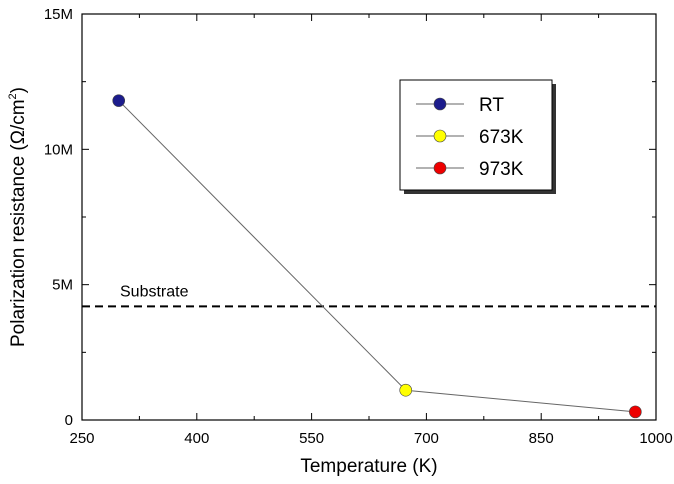 This screenshot has height=484, width=674. I want to click on x-tick-label: 550, so click(311, 438).